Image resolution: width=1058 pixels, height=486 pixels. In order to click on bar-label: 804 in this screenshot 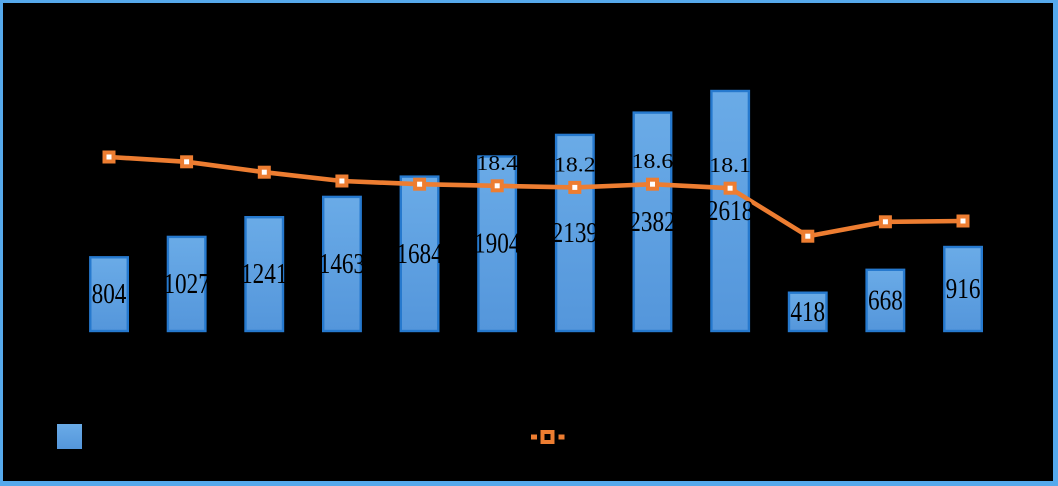, I will do `click(109, 294)`.